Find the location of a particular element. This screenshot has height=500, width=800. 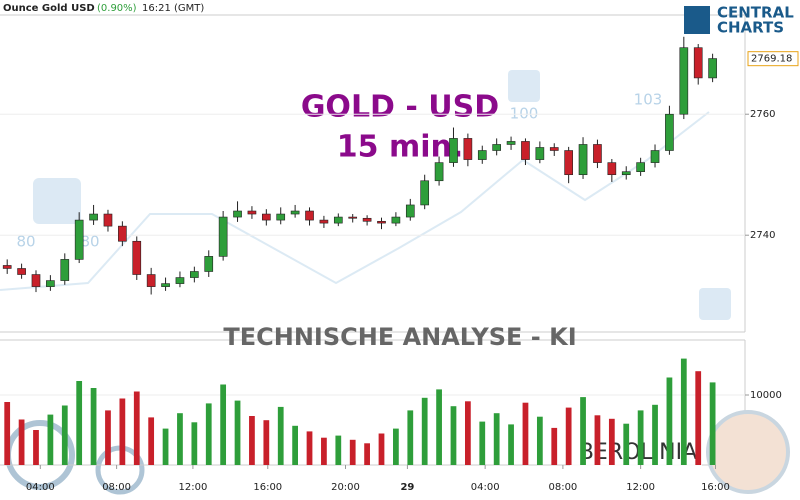

last-price-box is located at coordinates (773, 59).